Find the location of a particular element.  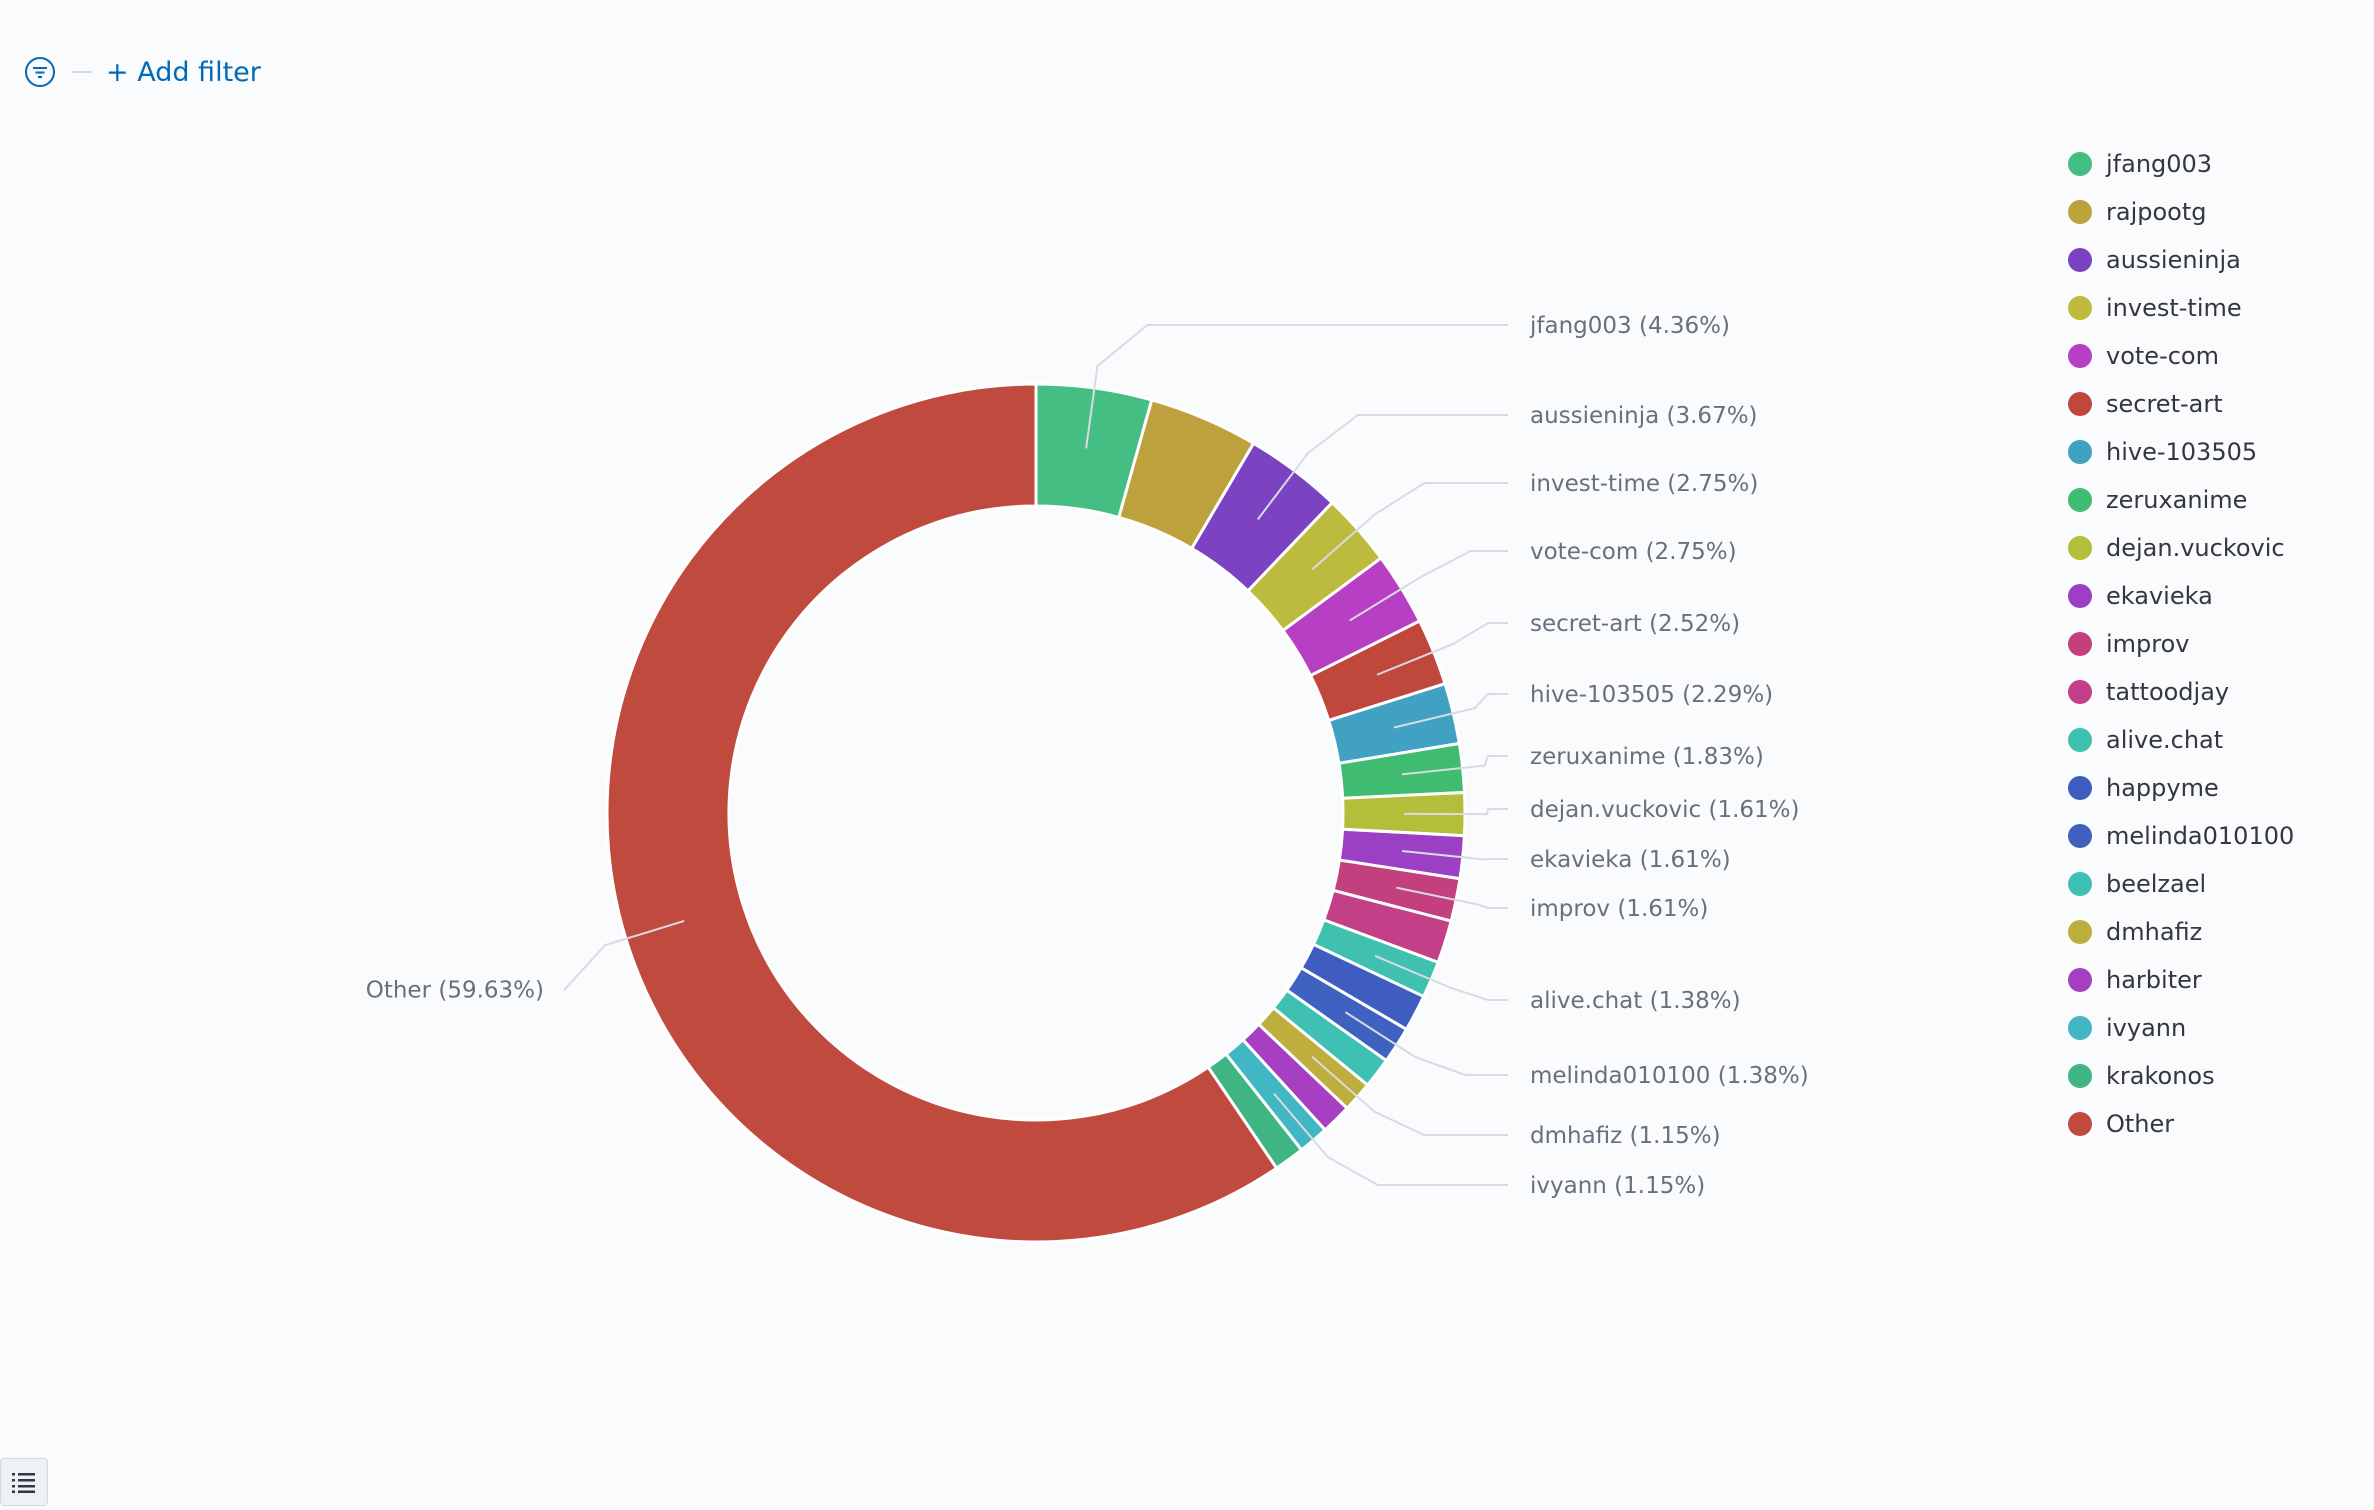

legend-label: improv is located at coordinates (2148, 644).